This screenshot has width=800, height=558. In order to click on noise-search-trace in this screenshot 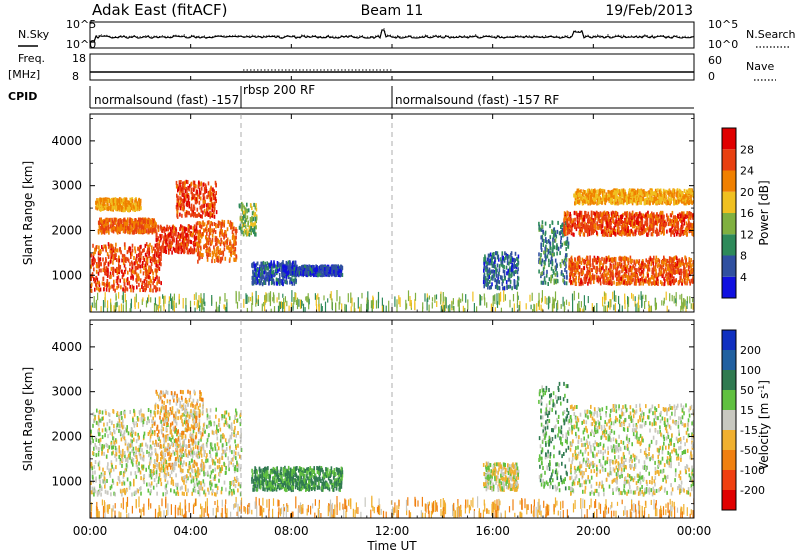, I will do `click(392, 35)`.